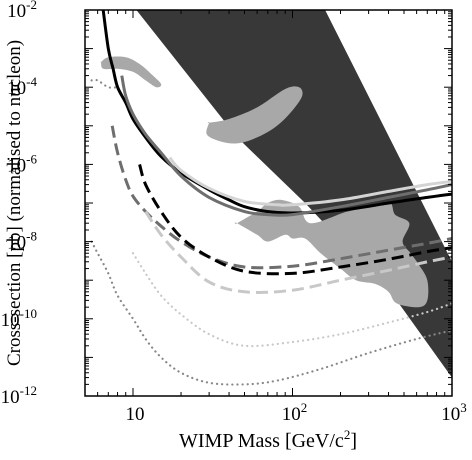 This screenshot has height=460, width=472. What do you see at coordinates (304, 407) in the screenshot?
I see `x-tick-label-exp: 2` at bounding box center [304, 407].